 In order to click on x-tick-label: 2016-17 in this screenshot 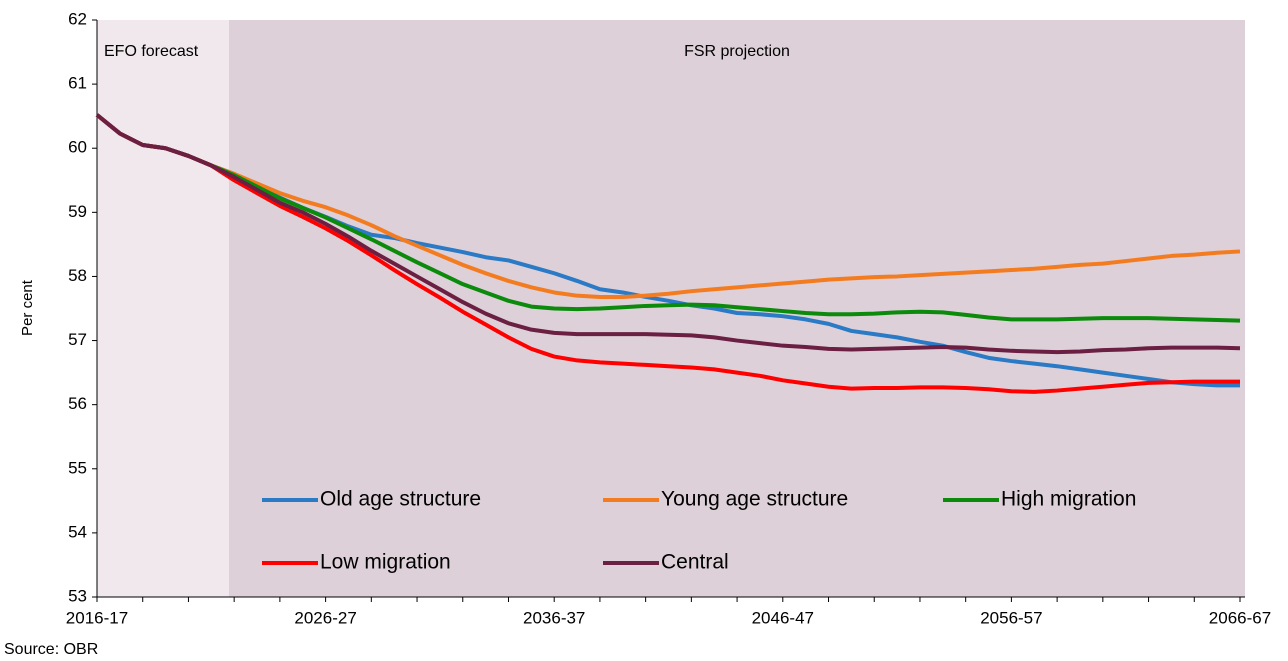, I will do `click(97, 617)`.